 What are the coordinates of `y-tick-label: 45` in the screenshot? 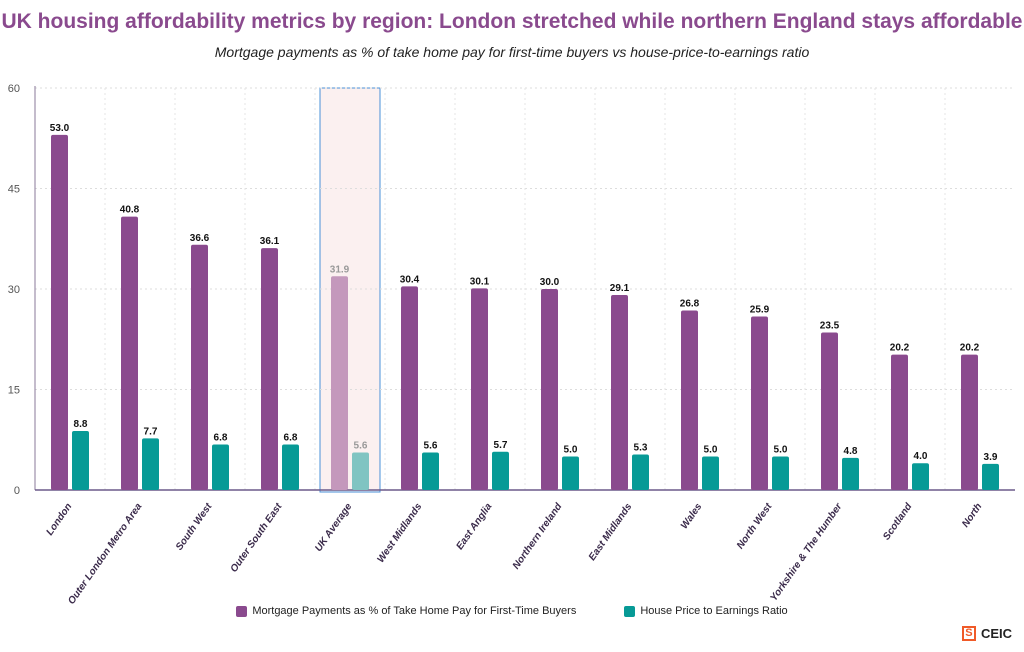 It's located at (14, 190).